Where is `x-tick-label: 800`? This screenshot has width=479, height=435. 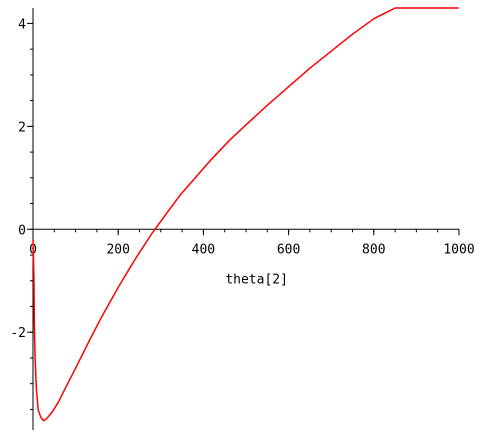
x-tick-label: 800 is located at coordinates (373, 249).